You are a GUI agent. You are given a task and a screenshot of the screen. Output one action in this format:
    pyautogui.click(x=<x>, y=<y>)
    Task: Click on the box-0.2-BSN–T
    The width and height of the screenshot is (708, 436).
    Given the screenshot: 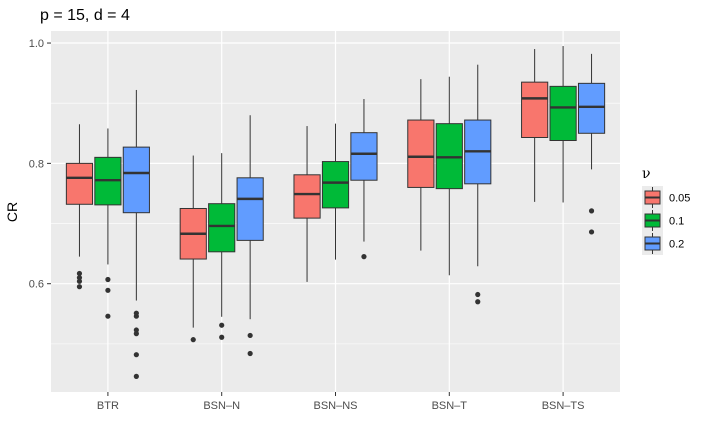 What is the action you would take?
    pyautogui.click(x=478, y=184)
    